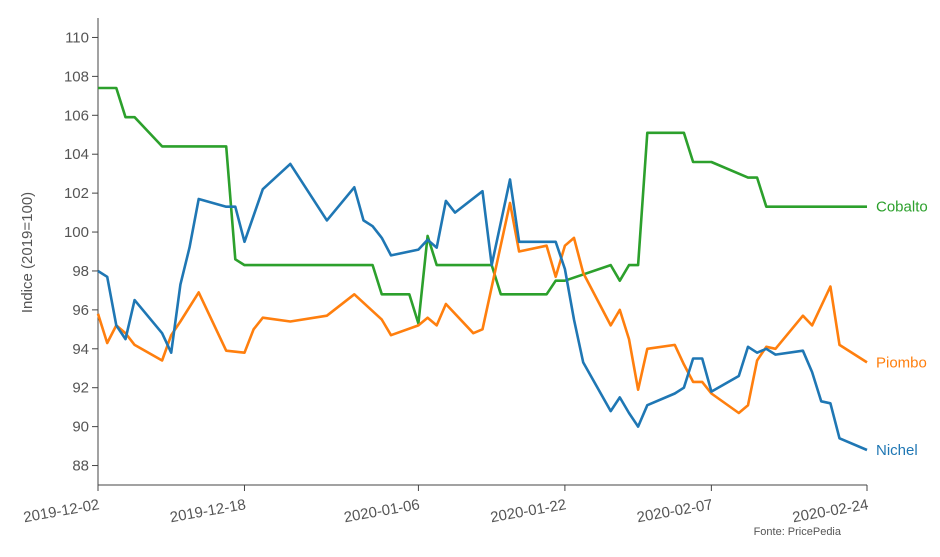 The height and width of the screenshot is (557, 940). I want to click on y-tick-label: 106, so click(76, 115).